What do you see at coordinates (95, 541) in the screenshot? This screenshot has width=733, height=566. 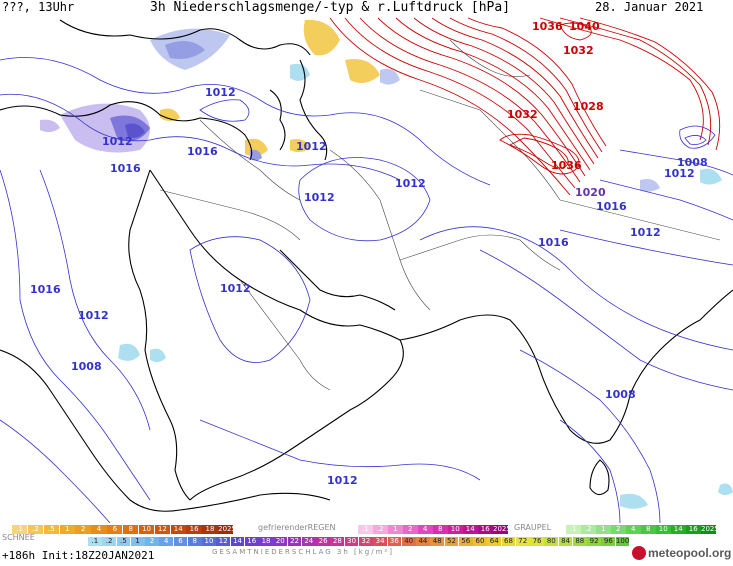 I see `total-precip-cell: .1` at bounding box center [95, 541].